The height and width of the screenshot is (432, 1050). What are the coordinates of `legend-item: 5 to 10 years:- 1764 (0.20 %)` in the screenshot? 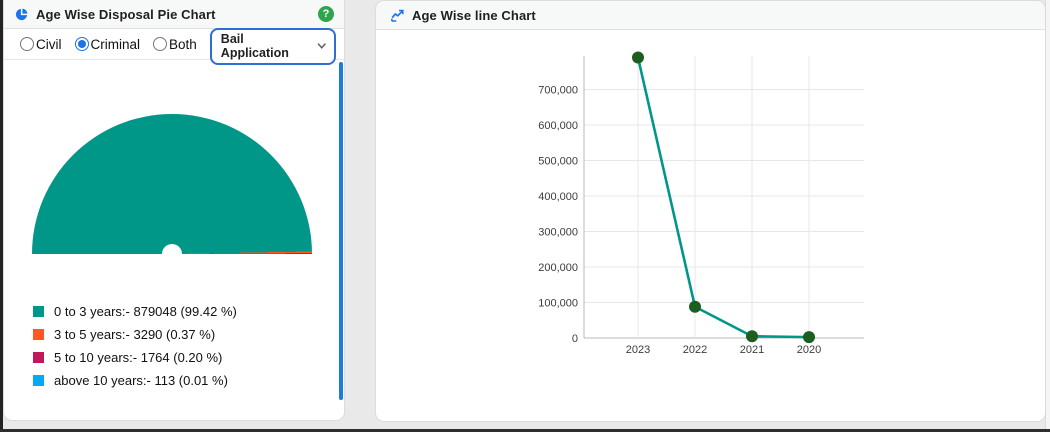 It's located at (135, 357).